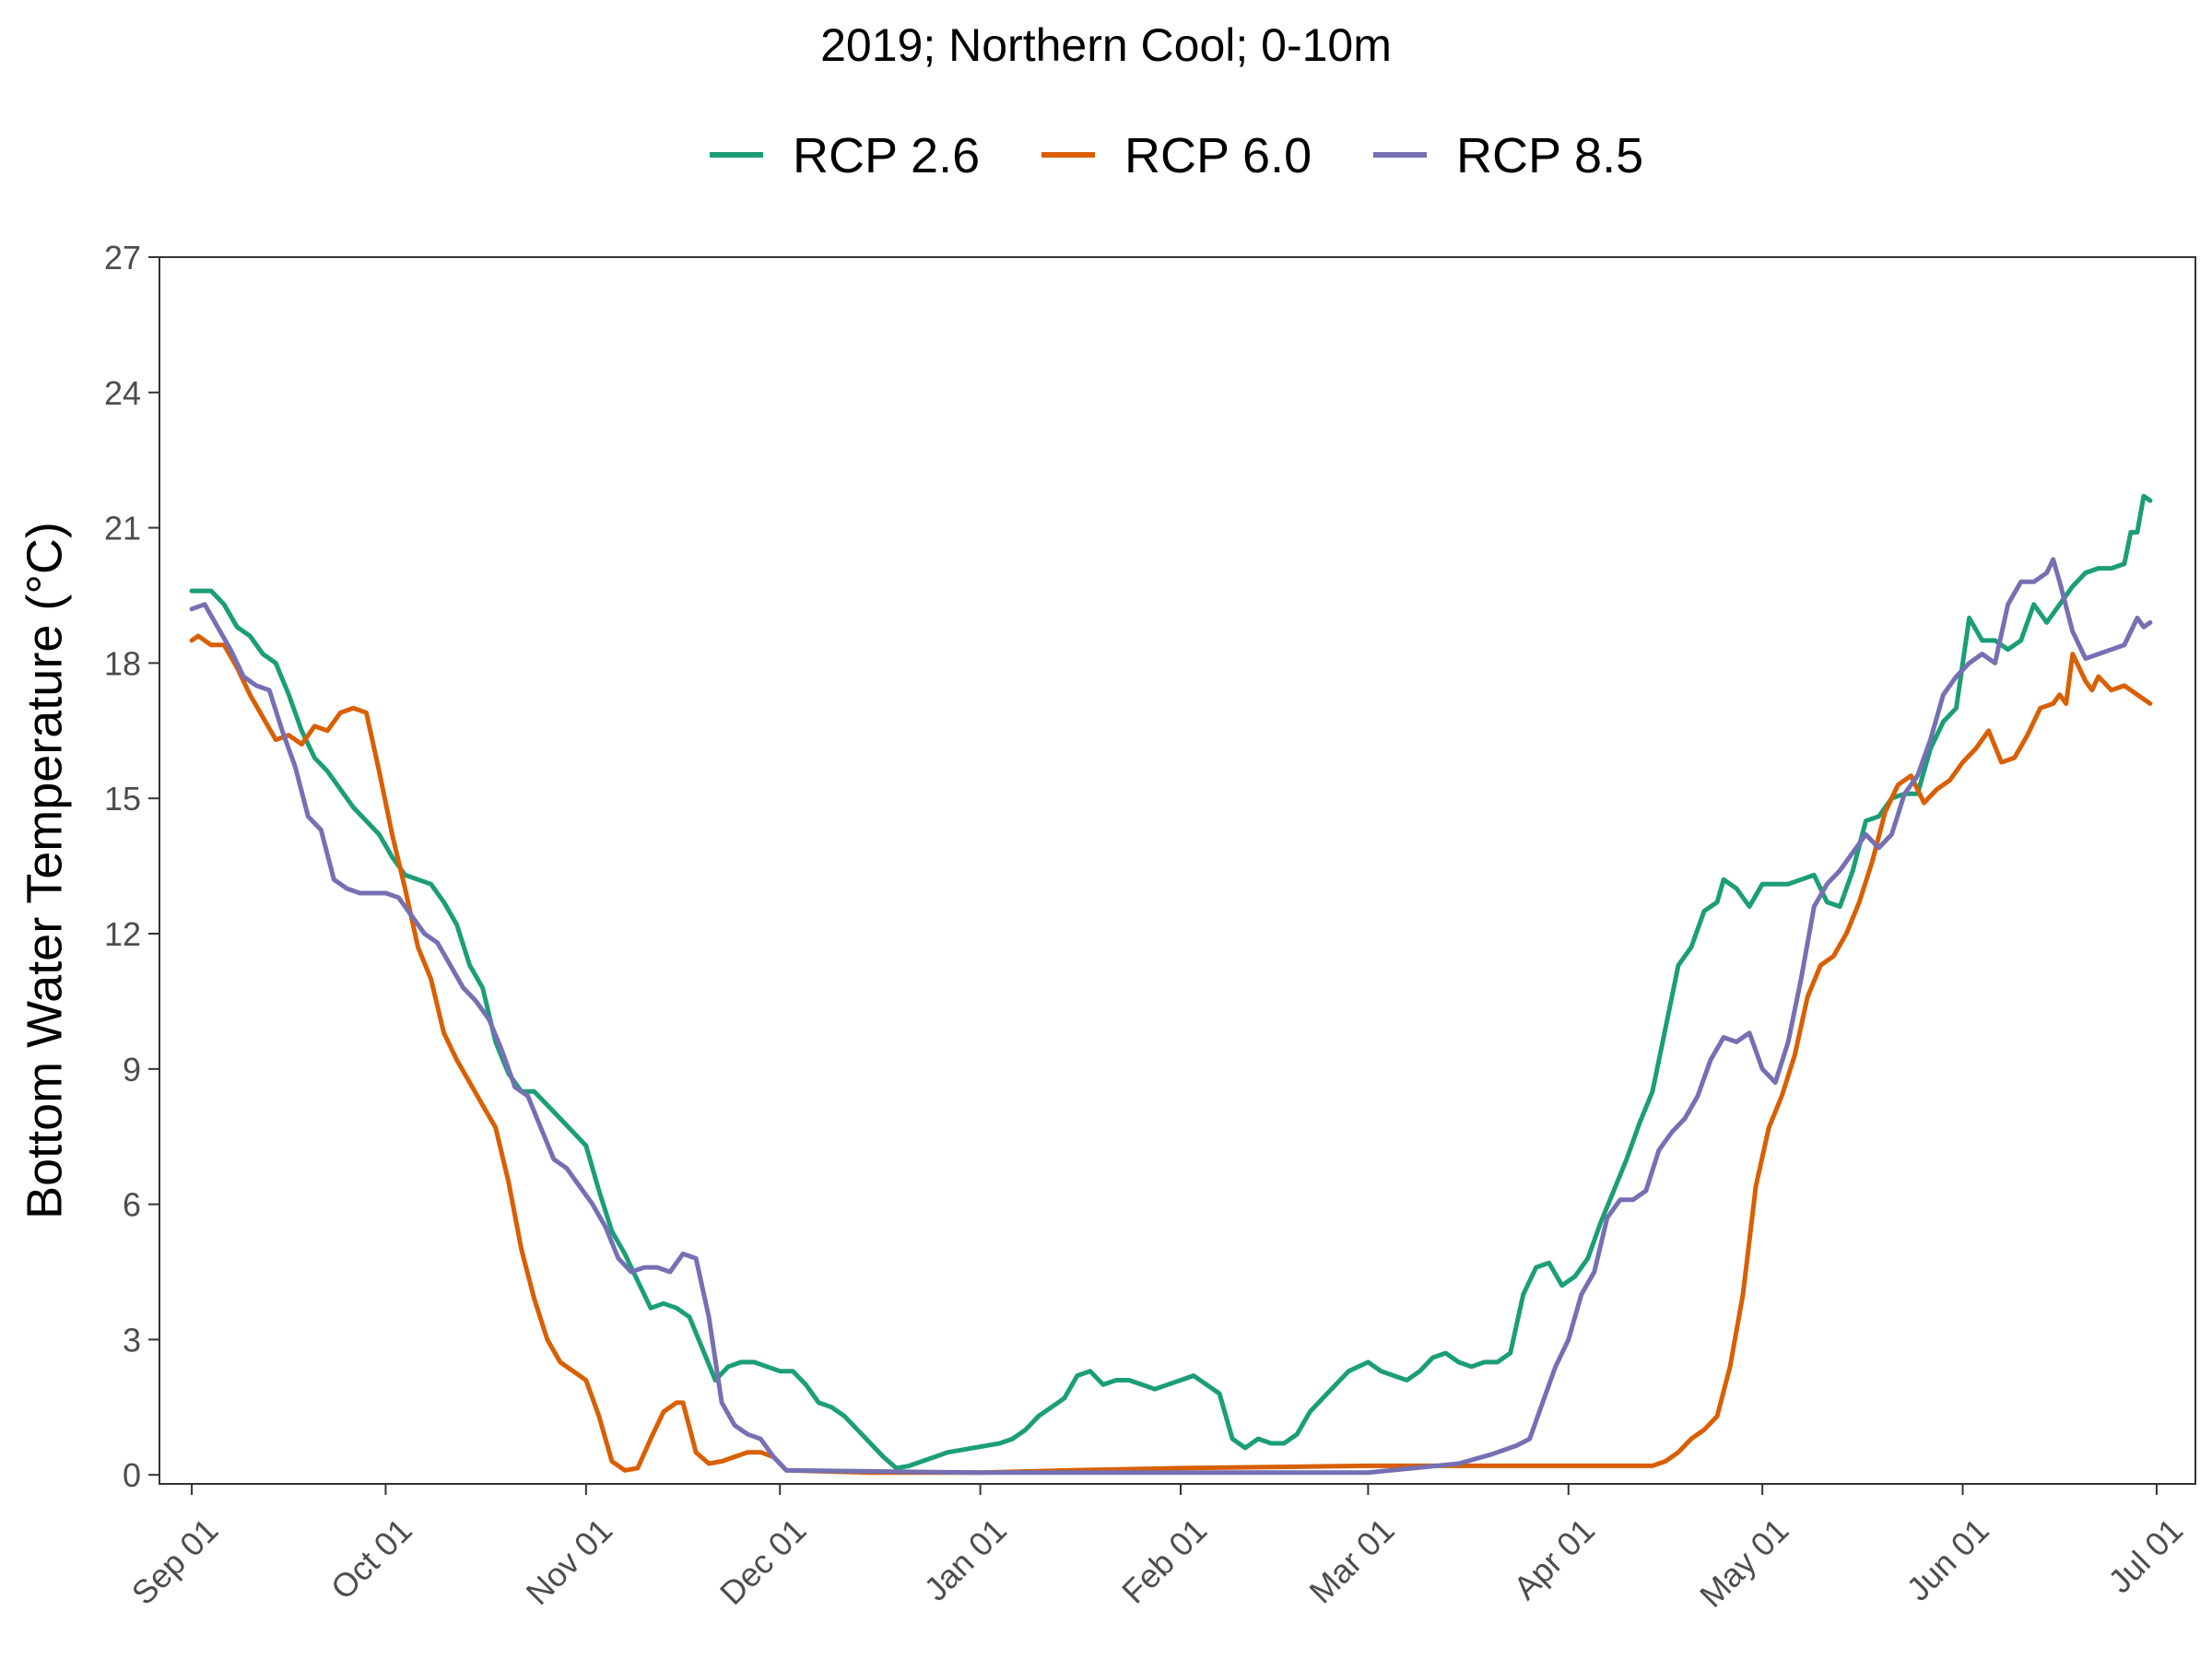  I want to click on x-tick-label: Sep 01, so click(175, 1561).